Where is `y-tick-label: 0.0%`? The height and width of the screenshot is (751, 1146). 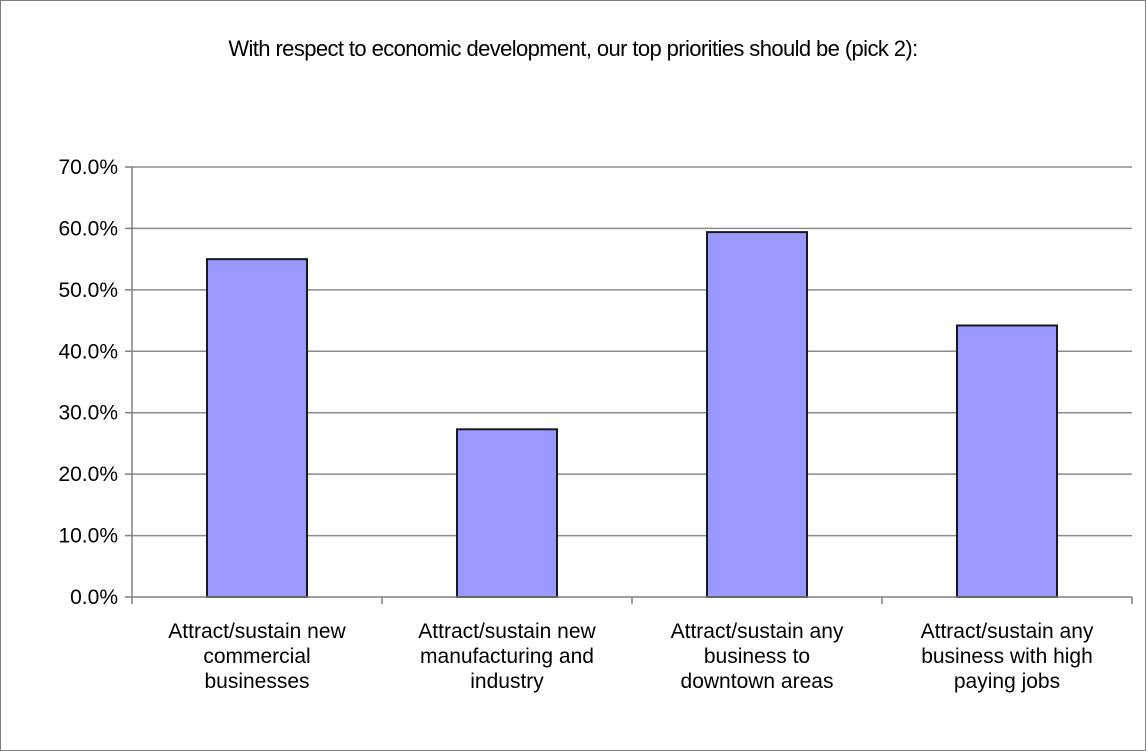 y-tick-label: 0.0% is located at coordinates (94, 597).